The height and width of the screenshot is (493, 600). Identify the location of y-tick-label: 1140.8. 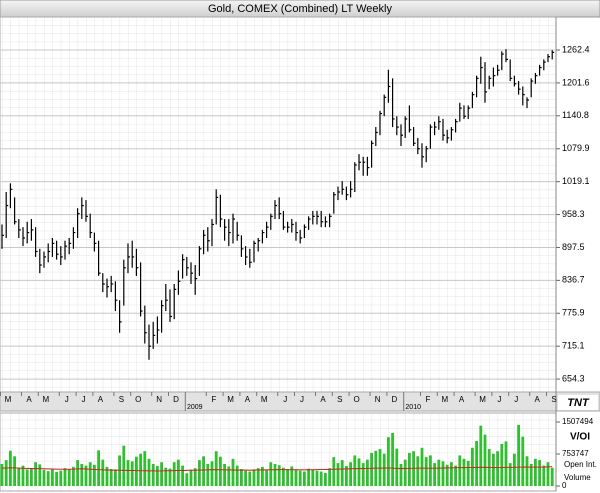
(575, 115).